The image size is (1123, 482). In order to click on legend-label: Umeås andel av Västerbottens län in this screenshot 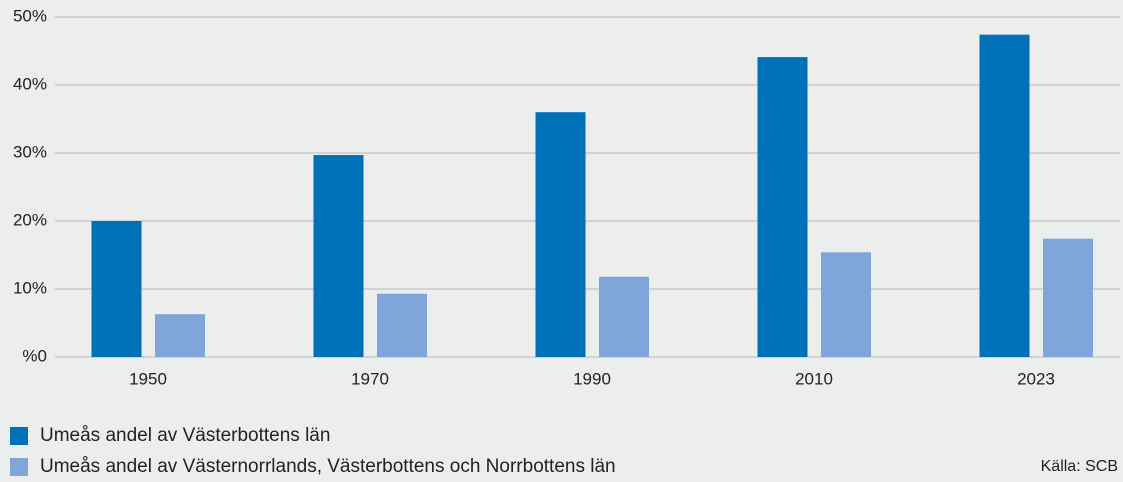, I will do `click(185, 435)`.